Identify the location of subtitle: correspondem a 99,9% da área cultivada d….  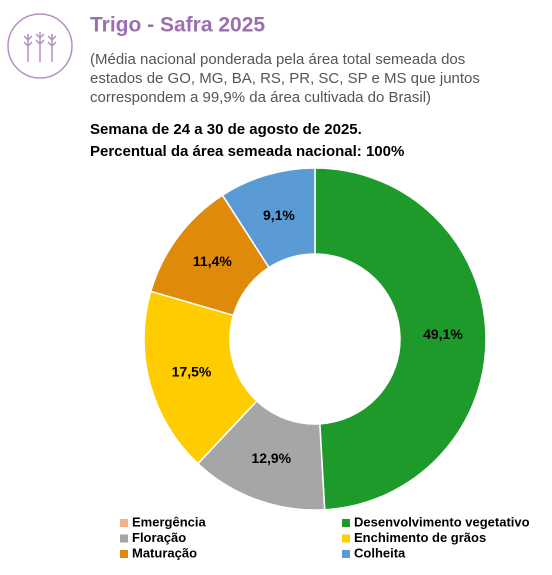
(260, 97).